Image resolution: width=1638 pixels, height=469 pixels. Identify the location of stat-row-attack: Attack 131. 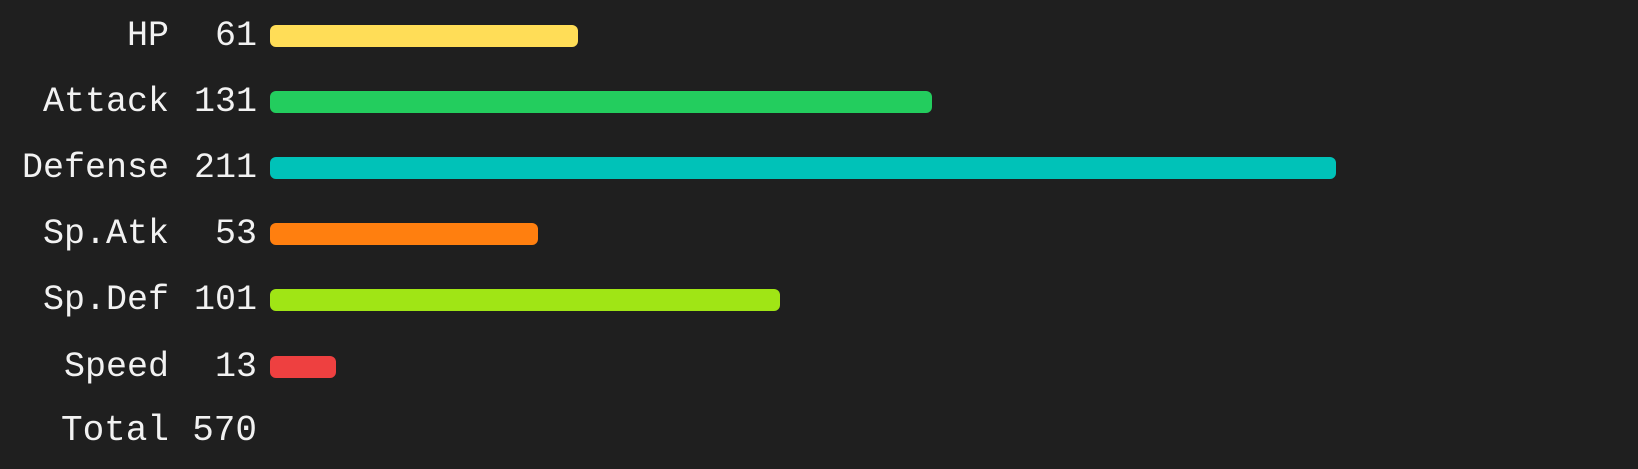
(819, 102).